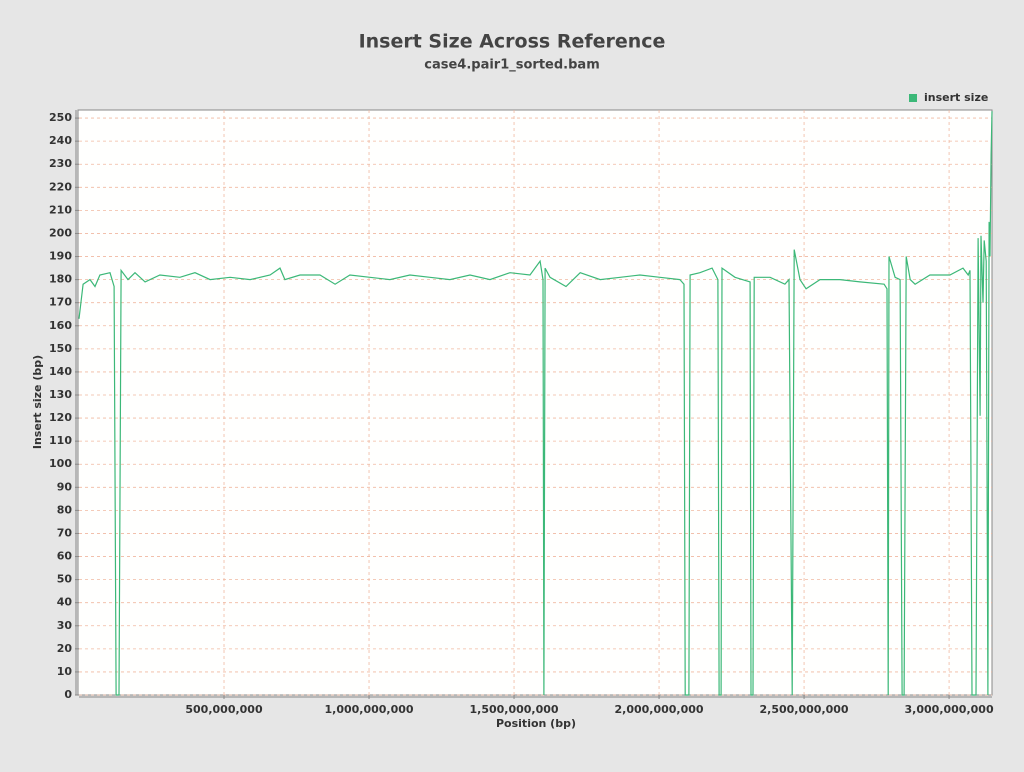 The width and height of the screenshot is (1024, 772). I want to click on y-tick-label: 50, so click(65, 579).